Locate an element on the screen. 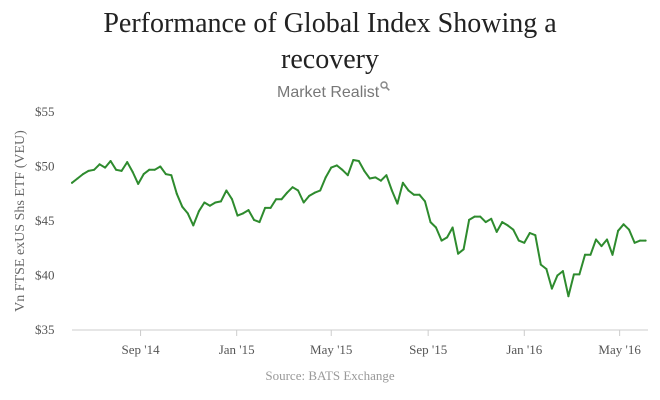  y-tick-label: $45 is located at coordinates (45, 220).